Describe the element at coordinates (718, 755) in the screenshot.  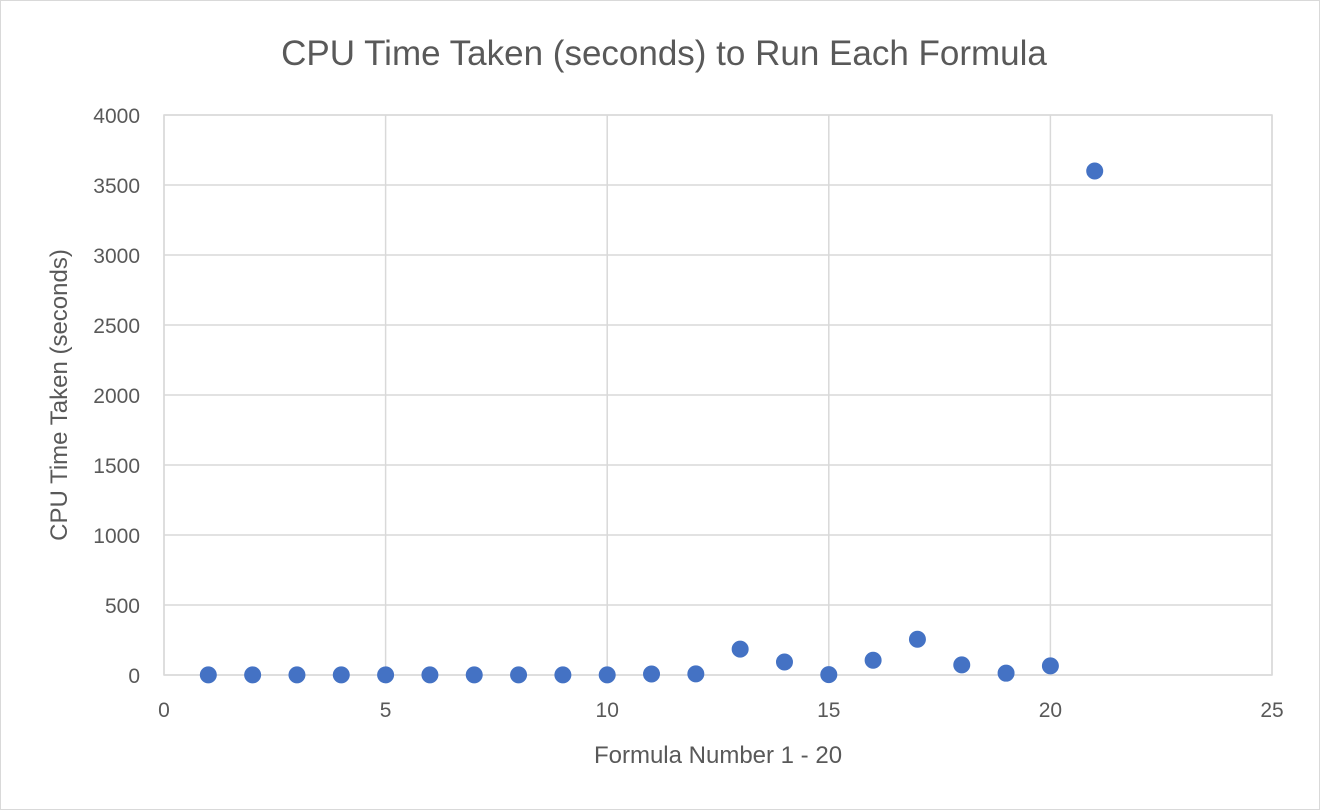
I see `x-axis-title: Formula Number 1 - 20` at that location.